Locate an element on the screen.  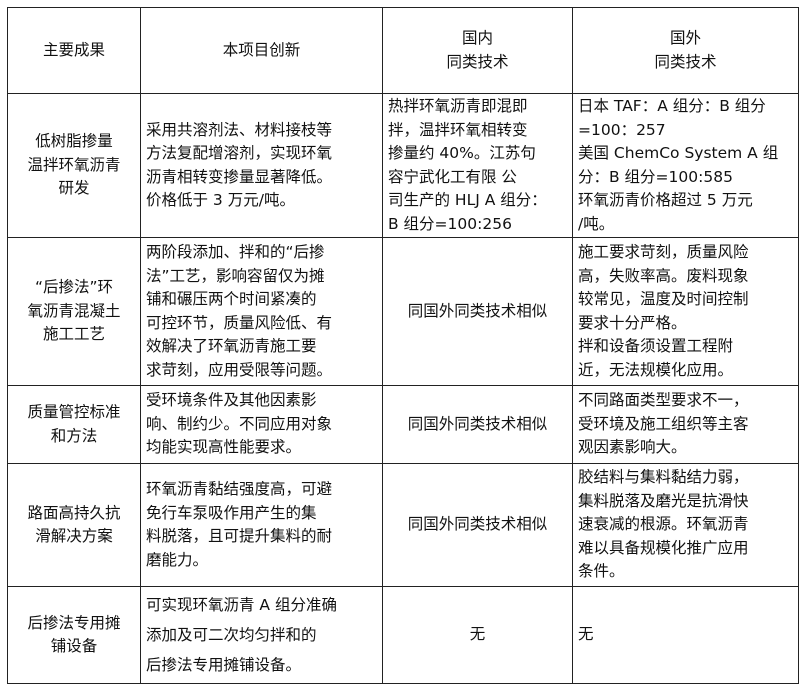
header-innovation: 本项目创新 is located at coordinates (261, 50).